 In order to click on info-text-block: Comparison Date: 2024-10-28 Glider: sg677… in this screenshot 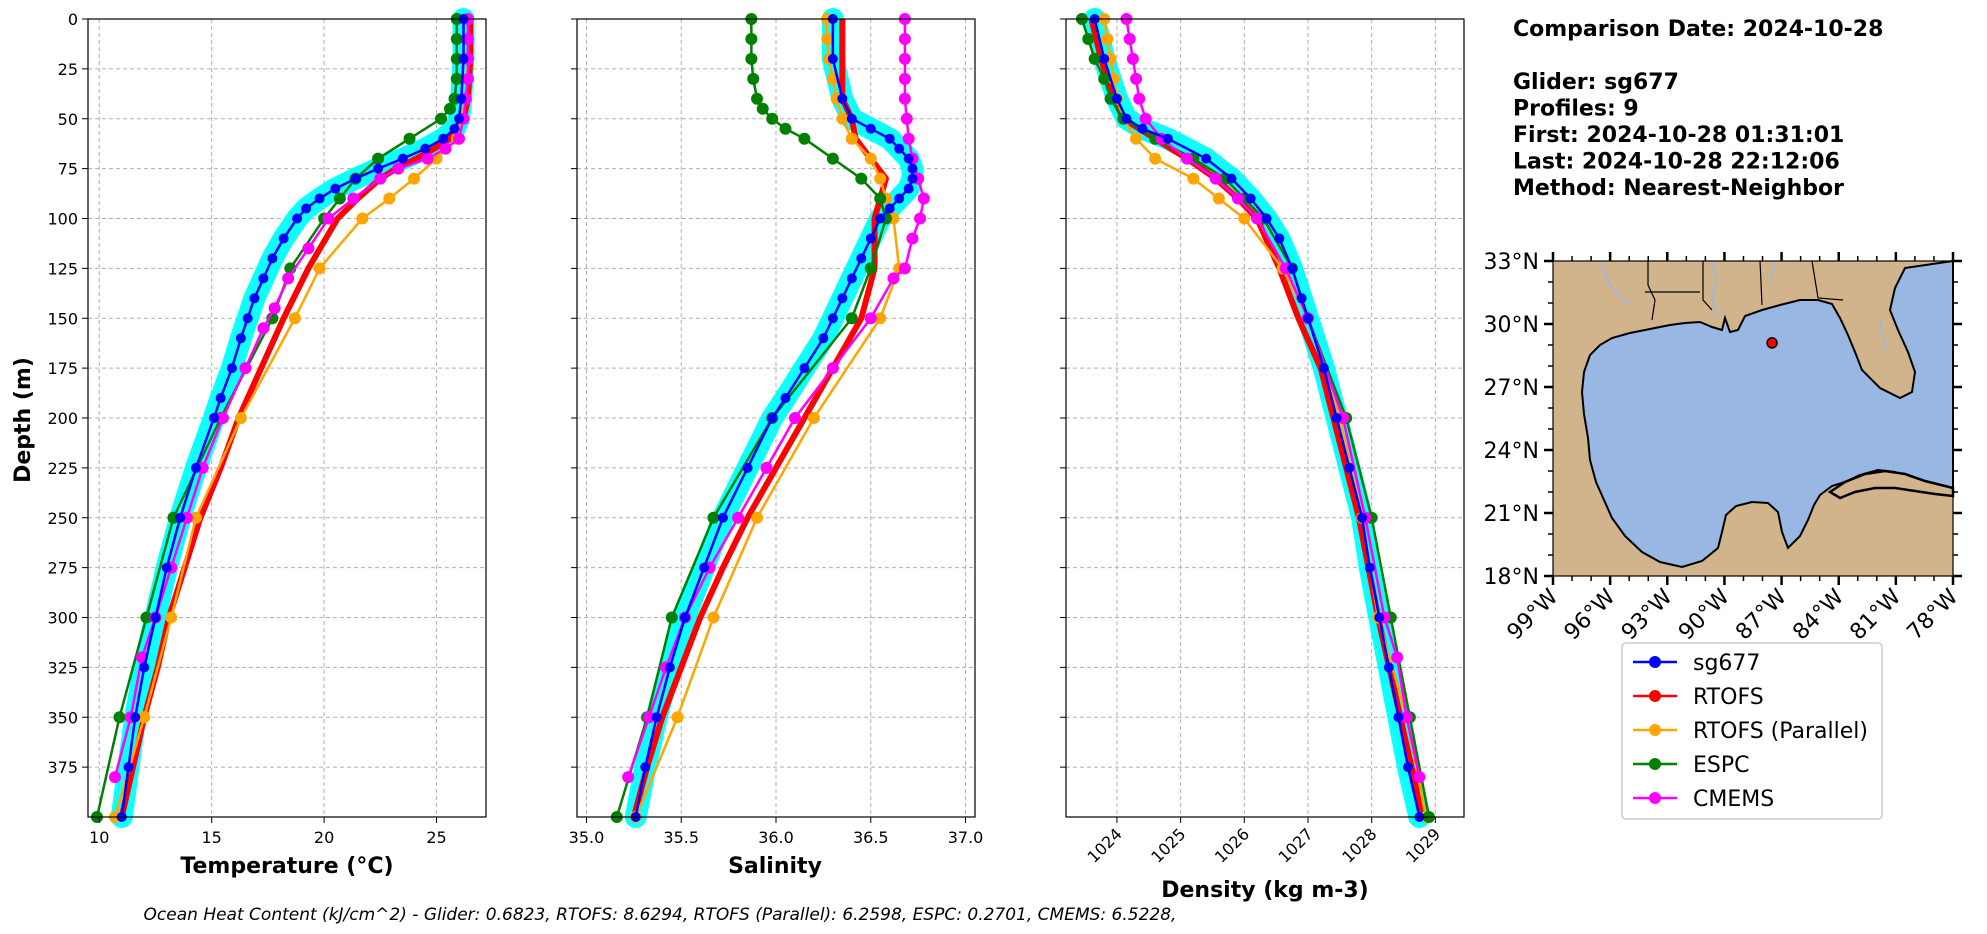, I will do `click(1698, 109)`.